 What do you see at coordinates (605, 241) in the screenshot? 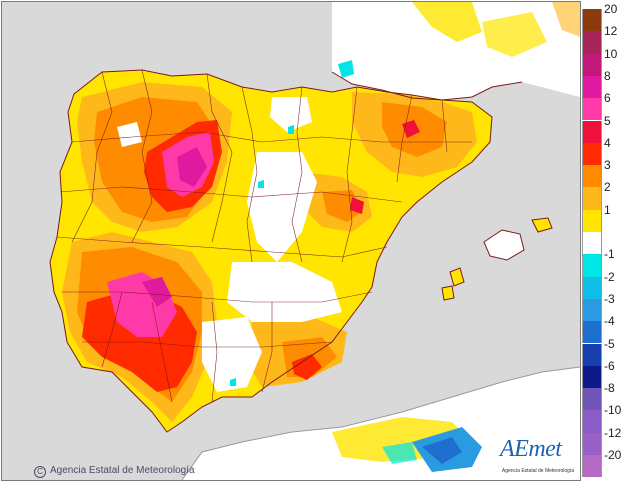
I see `color-legend: 20 12 10 8 6 5 4 3 2 1 -1 -2 -3 -4 -5 -6 -8 -10 -12 -20` at bounding box center [605, 241].